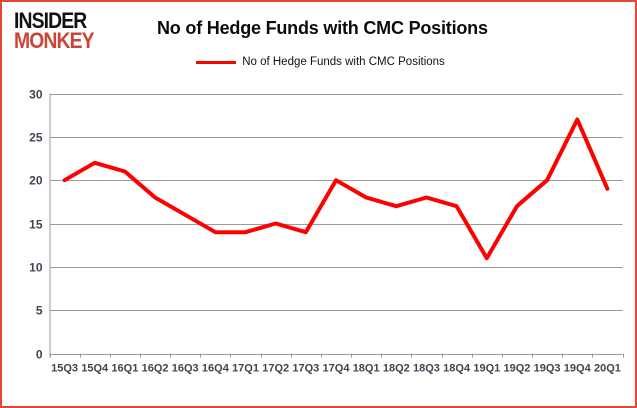  Describe the element at coordinates (64, 369) in the screenshot. I see `x-tick-label: 15Q3` at that location.